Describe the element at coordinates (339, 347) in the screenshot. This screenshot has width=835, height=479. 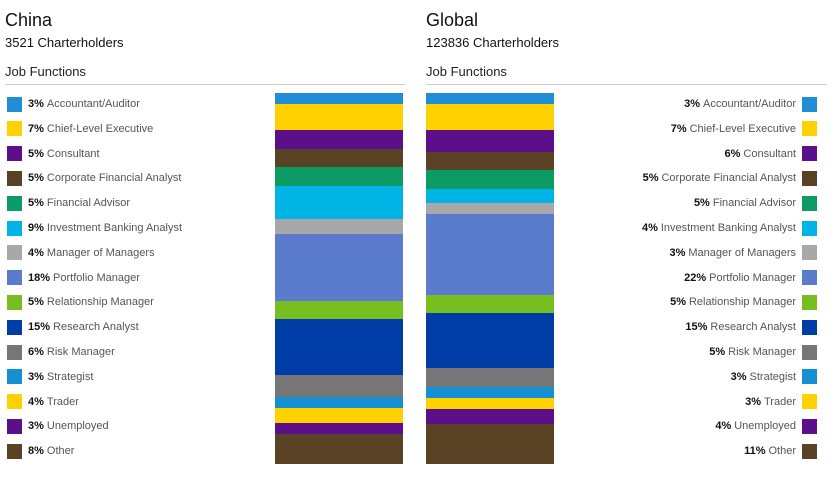
I see `china-research-analyst-segment` at that location.